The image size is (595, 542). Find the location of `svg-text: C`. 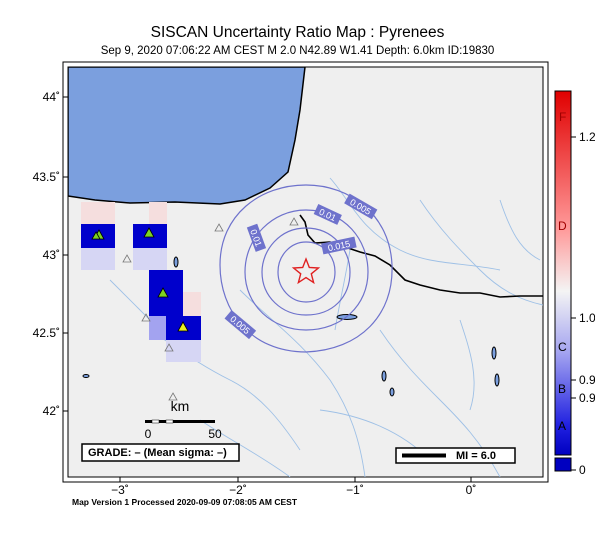

svg-text: C is located at coordinates (562, 347).